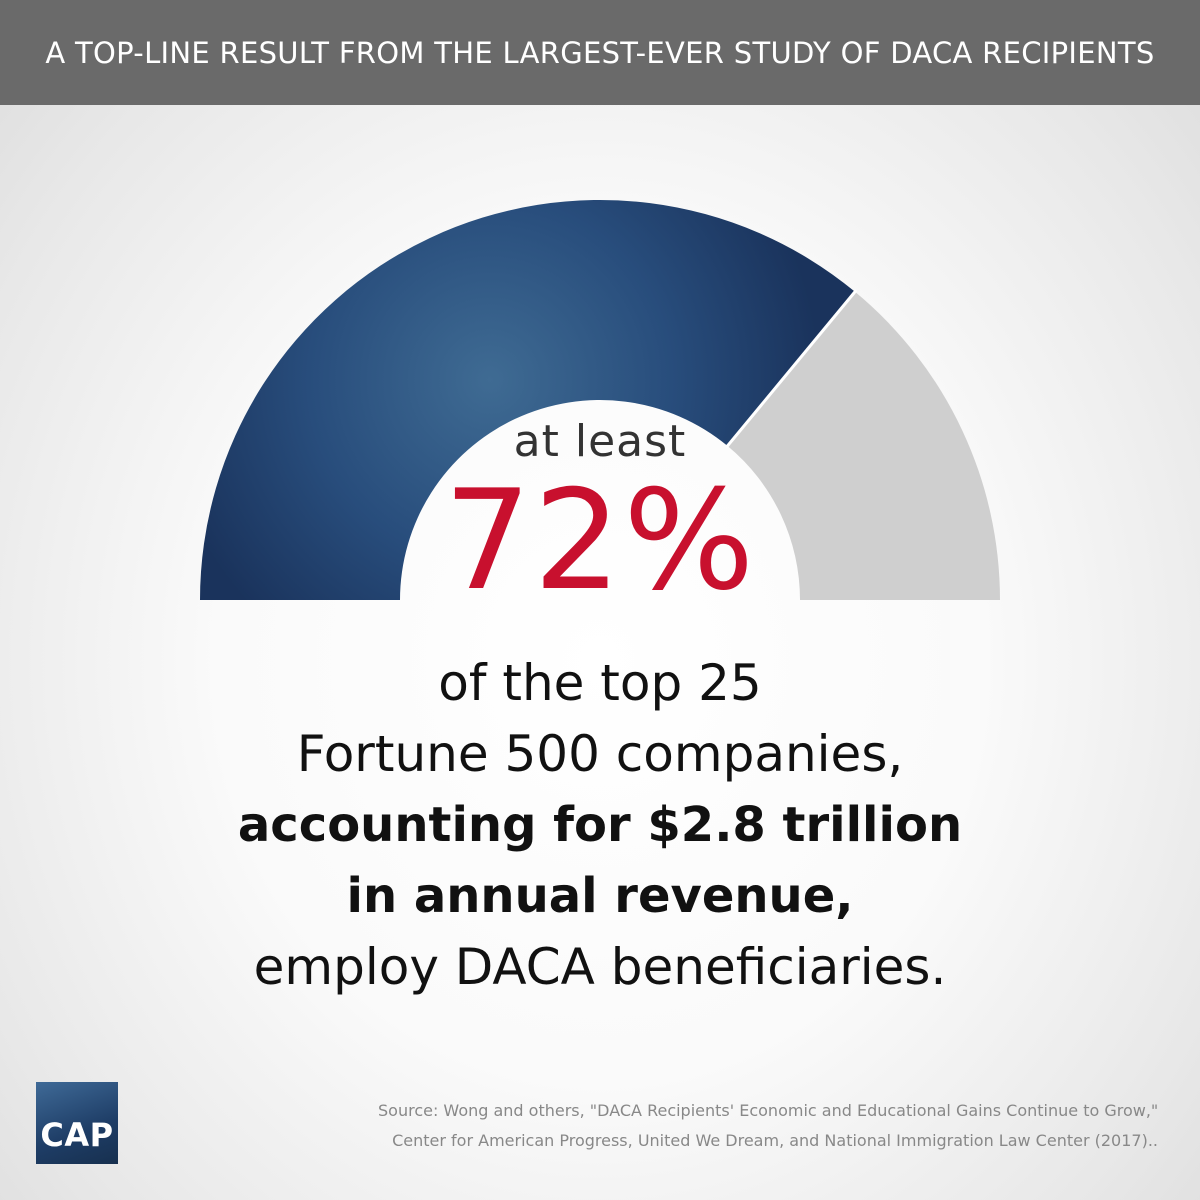  I want to click on statement-line-1: of the top 25, so click(600, 683).